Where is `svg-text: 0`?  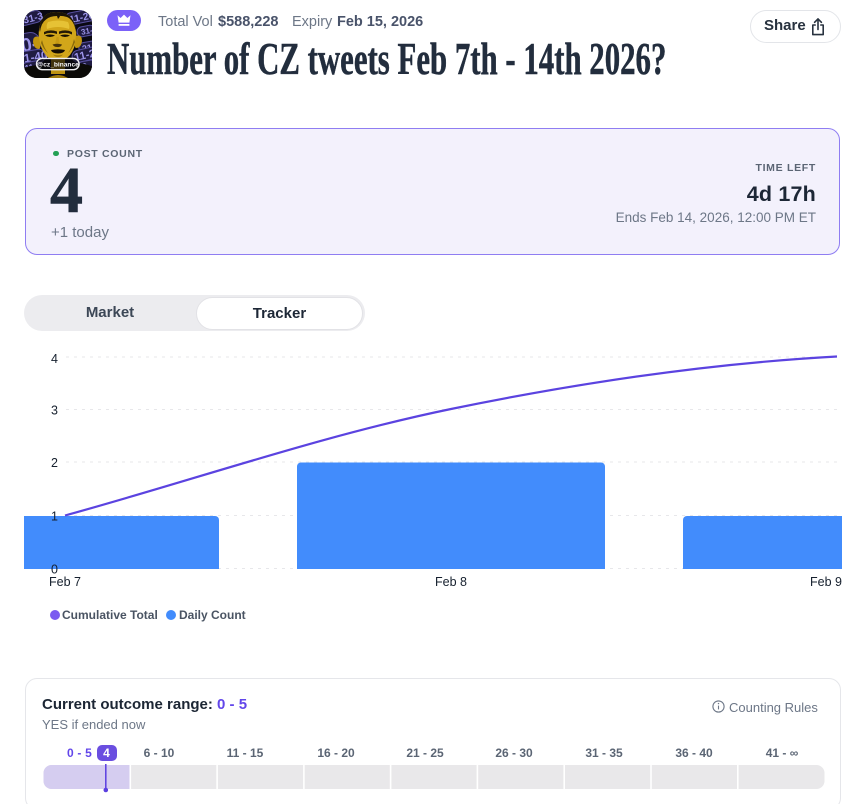 svg-text: 0 is located at coordinates (54, 570).